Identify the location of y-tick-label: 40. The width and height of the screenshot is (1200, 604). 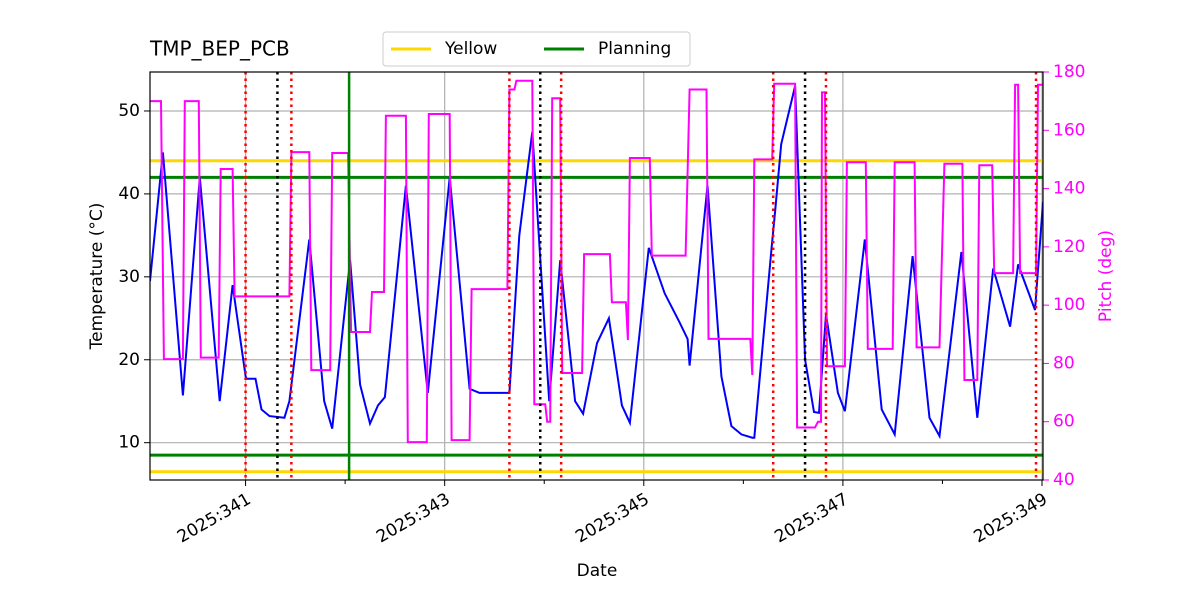
(129, 194).